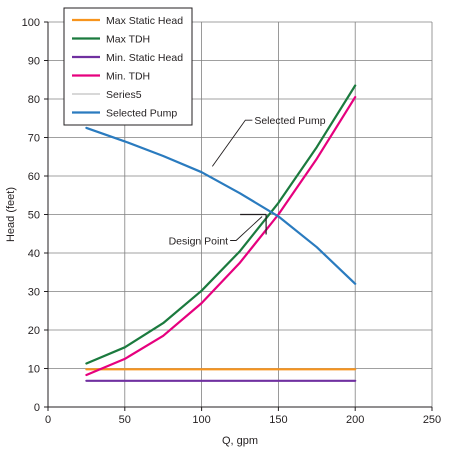 This screenshot has width=450, height=450. Describe the element at coordinates (34, 331) in the screenshot. I see `y-tick-label: 20` at that location.